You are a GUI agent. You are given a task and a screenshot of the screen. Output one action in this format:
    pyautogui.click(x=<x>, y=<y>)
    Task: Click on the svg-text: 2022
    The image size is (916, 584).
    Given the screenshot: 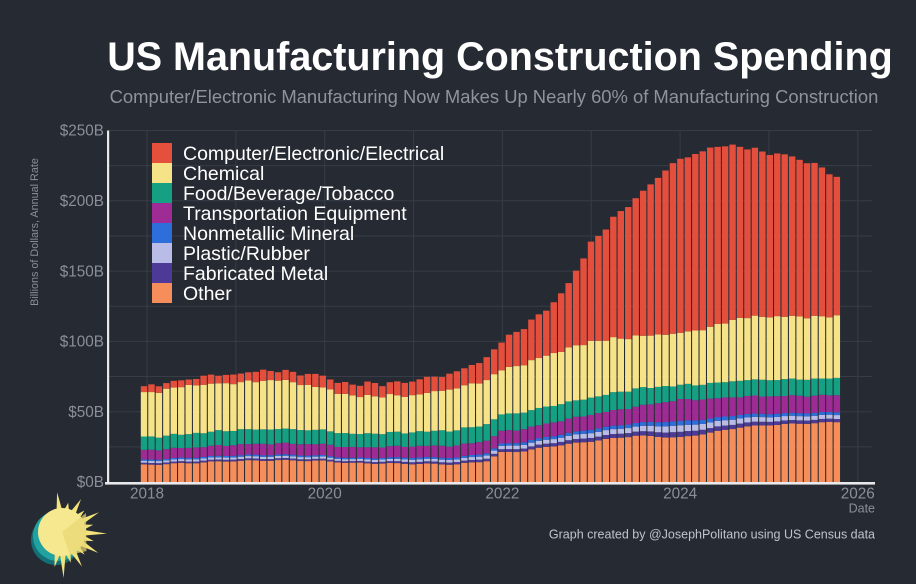 What is the action you would take?
    pyautogui.click(x=502, y=494)
    